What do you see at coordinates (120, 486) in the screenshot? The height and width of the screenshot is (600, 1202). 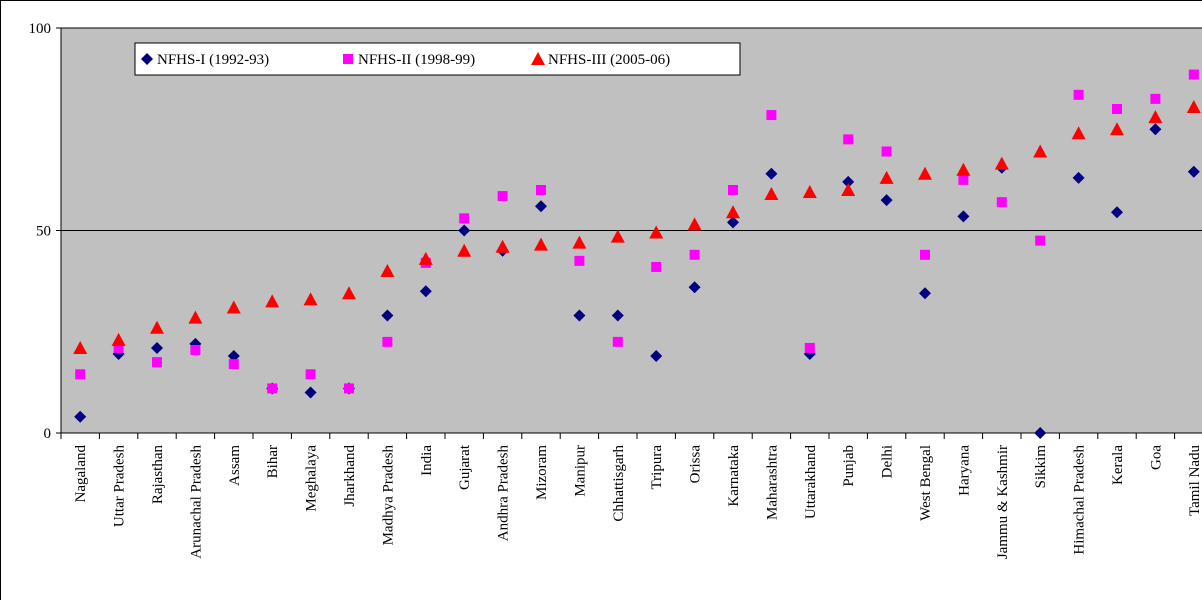 I see `x-tick-label: Uttar Pradesh` at bounding box center [120, 486].